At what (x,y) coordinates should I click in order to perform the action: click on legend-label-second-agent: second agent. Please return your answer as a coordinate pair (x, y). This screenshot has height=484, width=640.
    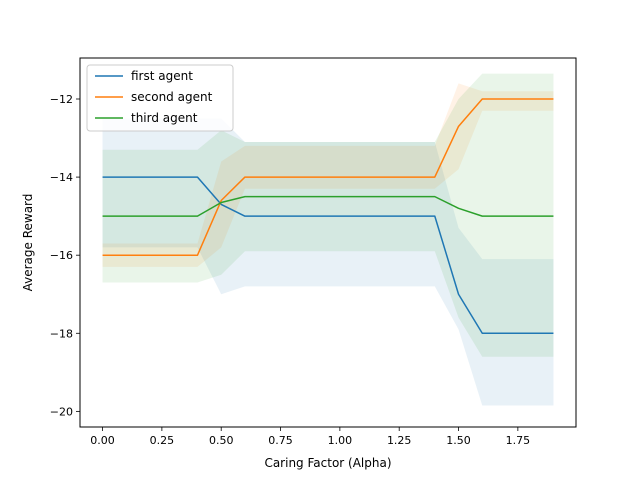
    Looking at the image, I should click on (172, 97).